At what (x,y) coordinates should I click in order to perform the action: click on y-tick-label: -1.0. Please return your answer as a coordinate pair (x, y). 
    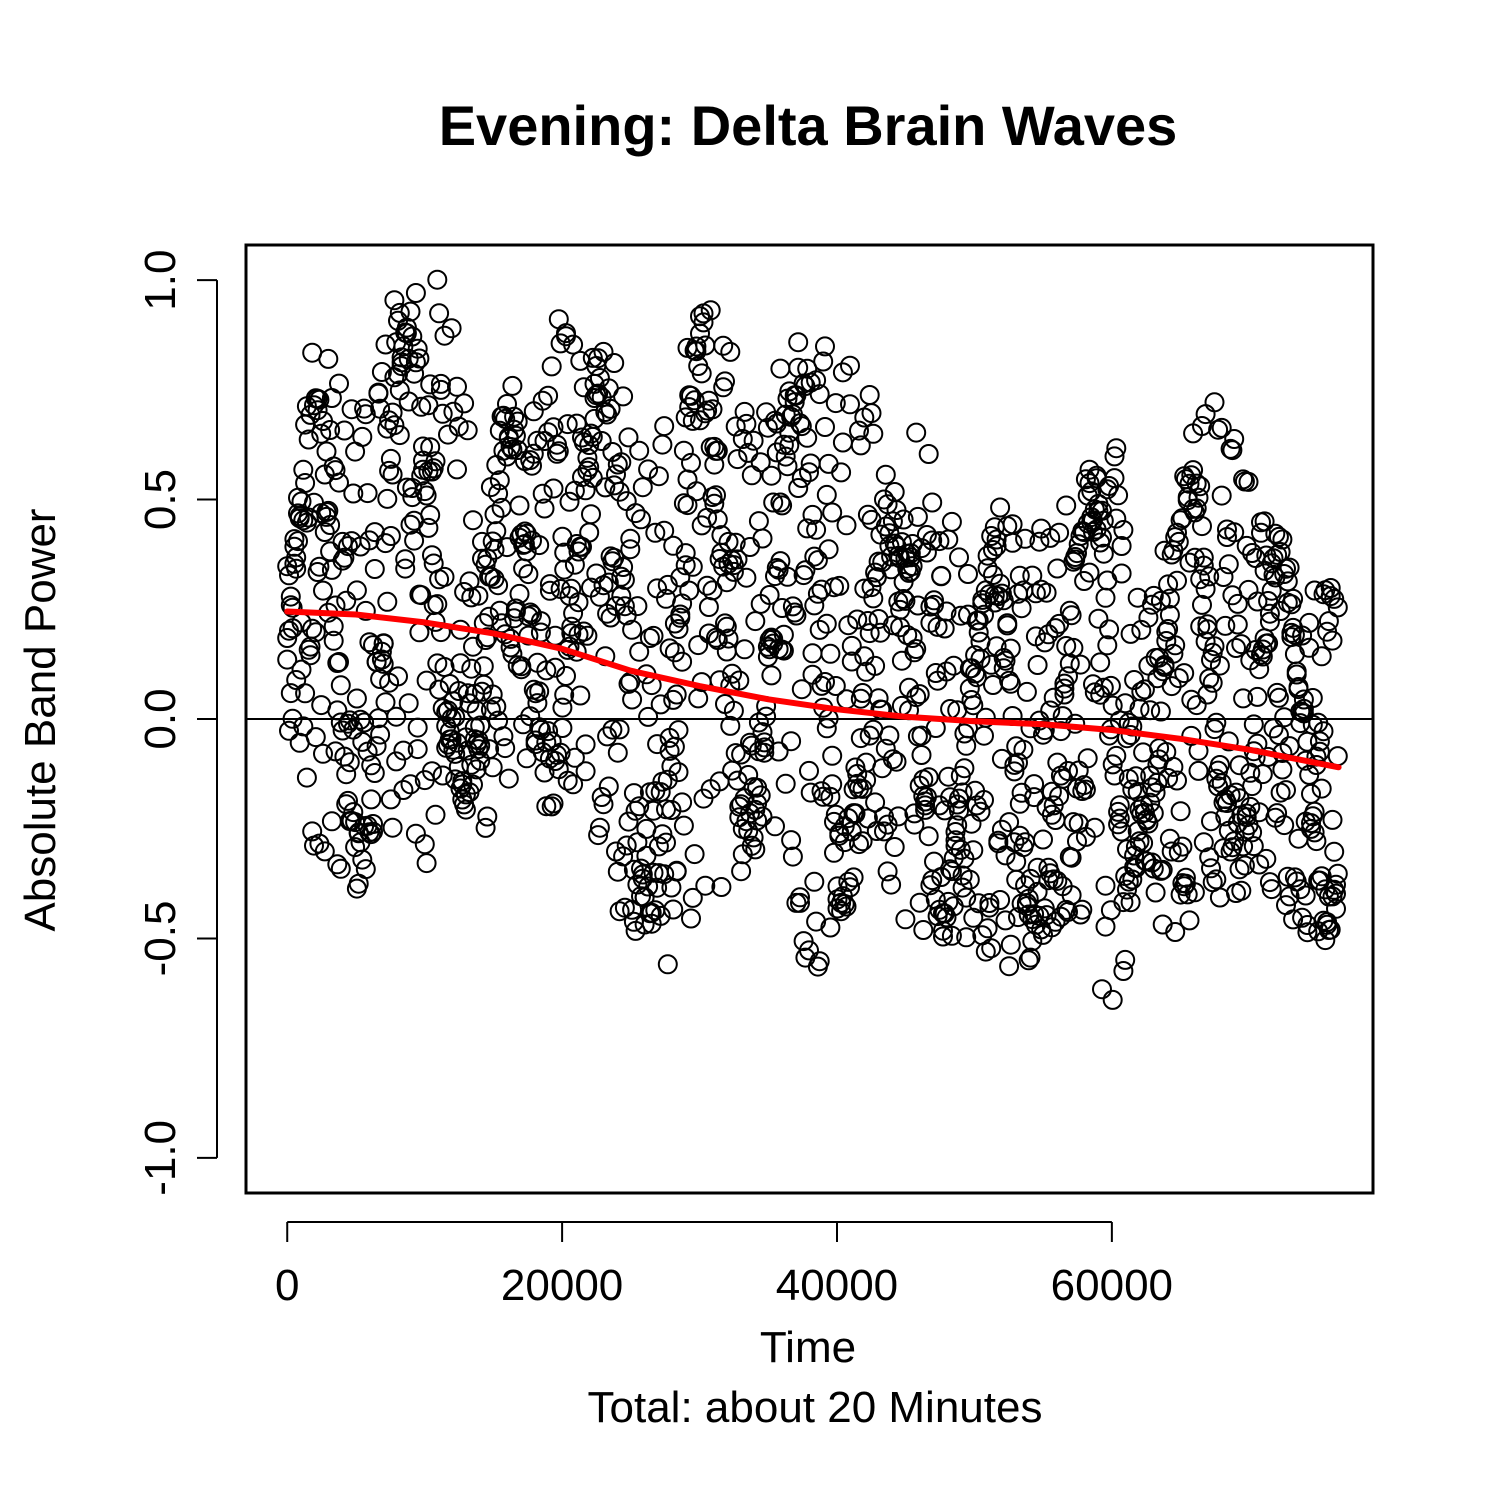
    Looking at the image, I should click on (160, 1158).